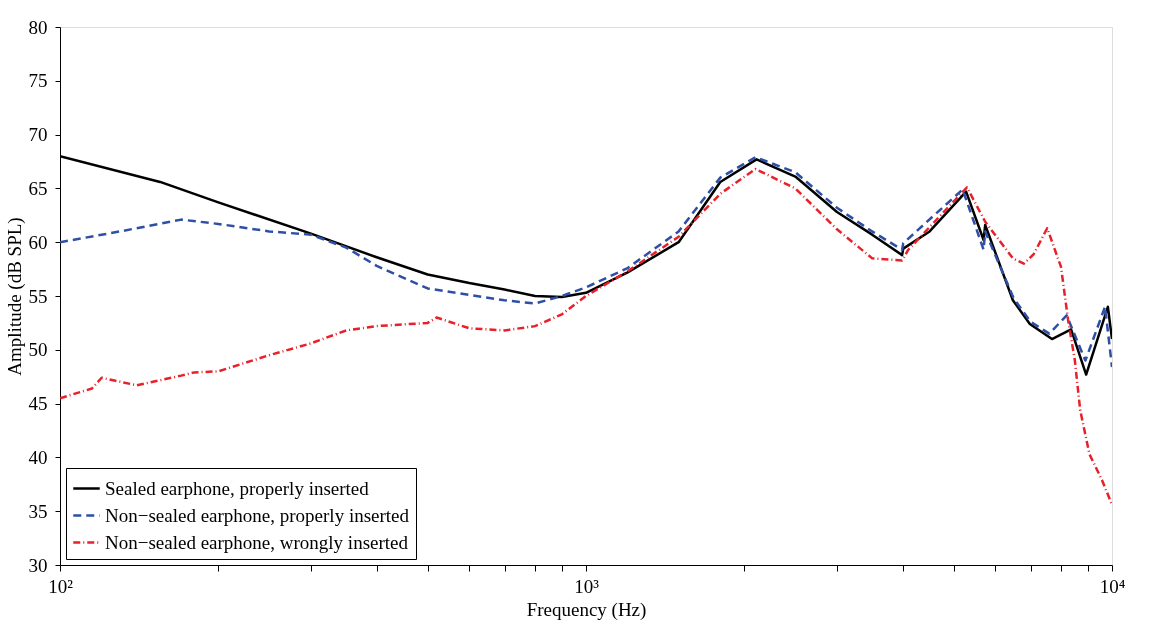  What do you see at coordinates (38, 404) in the screenshot?
I see `y-tick-label: 45` at bounding box center [38, 404].